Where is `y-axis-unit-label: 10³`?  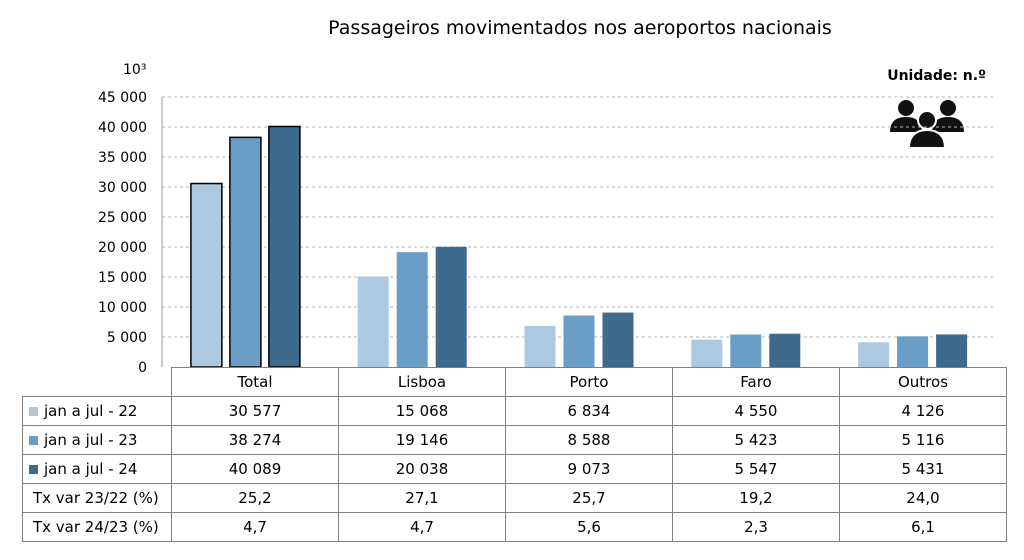
y-axis-unit-label: 10³ is located at coordinates (134, 70).